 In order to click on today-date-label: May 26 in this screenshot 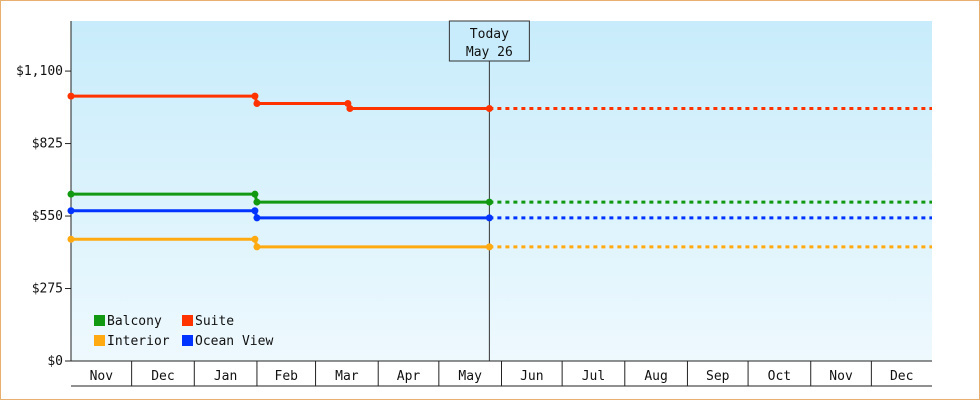, I will do `click(489, 52)`.